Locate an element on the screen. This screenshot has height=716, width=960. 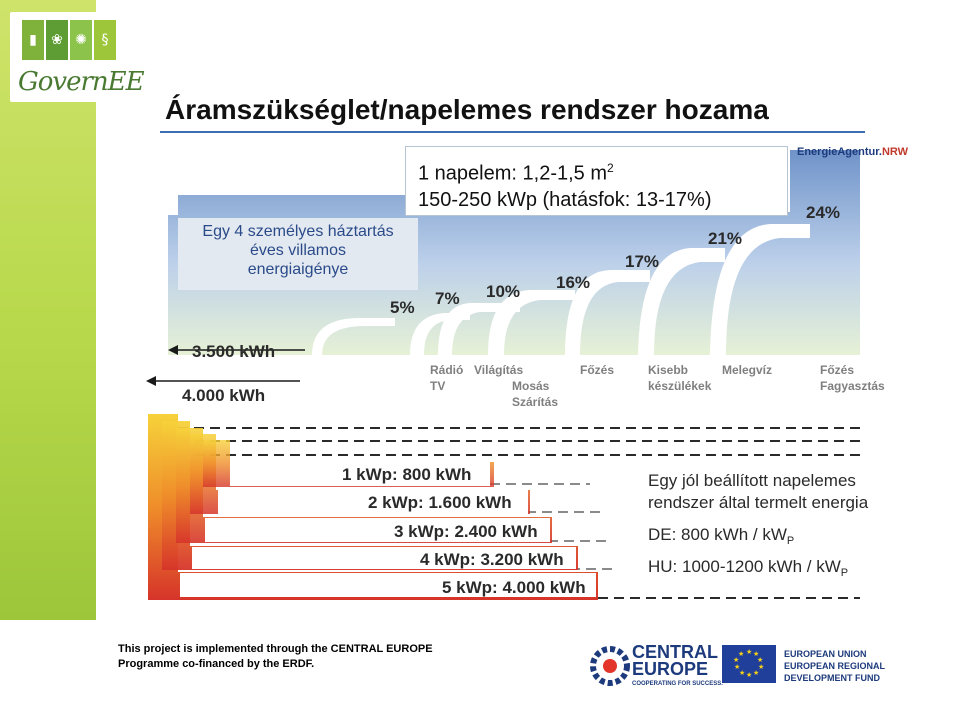
percent-label: 7% is located at coordinates (447, 298).